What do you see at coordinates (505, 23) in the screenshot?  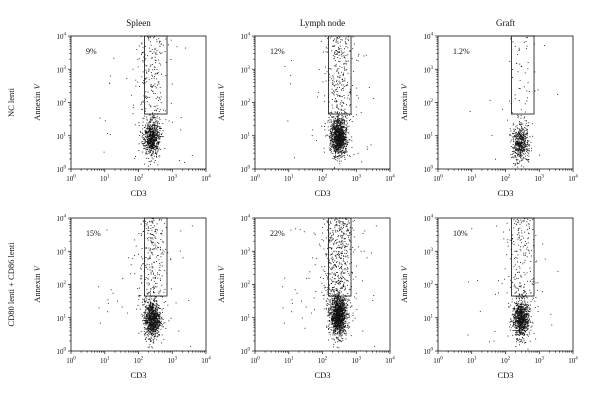 I see `column-title: Graft` at bounding box center [505, 23].